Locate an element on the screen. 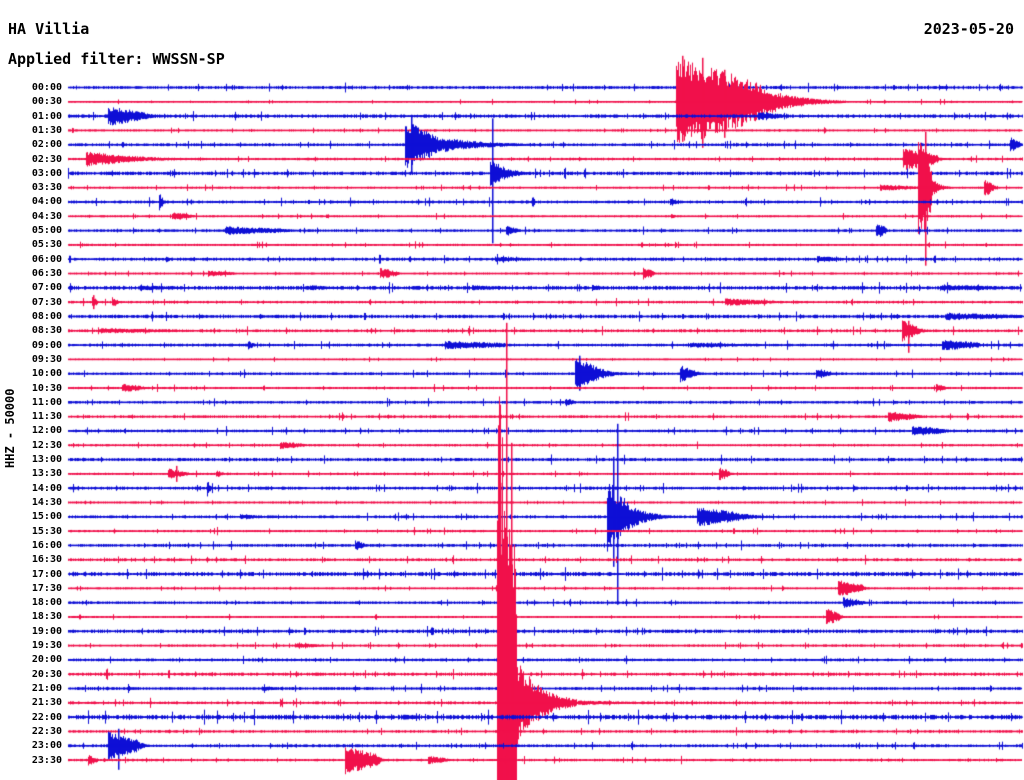  time-label-04:30: 04:30 is located at coordinates (46, 216).